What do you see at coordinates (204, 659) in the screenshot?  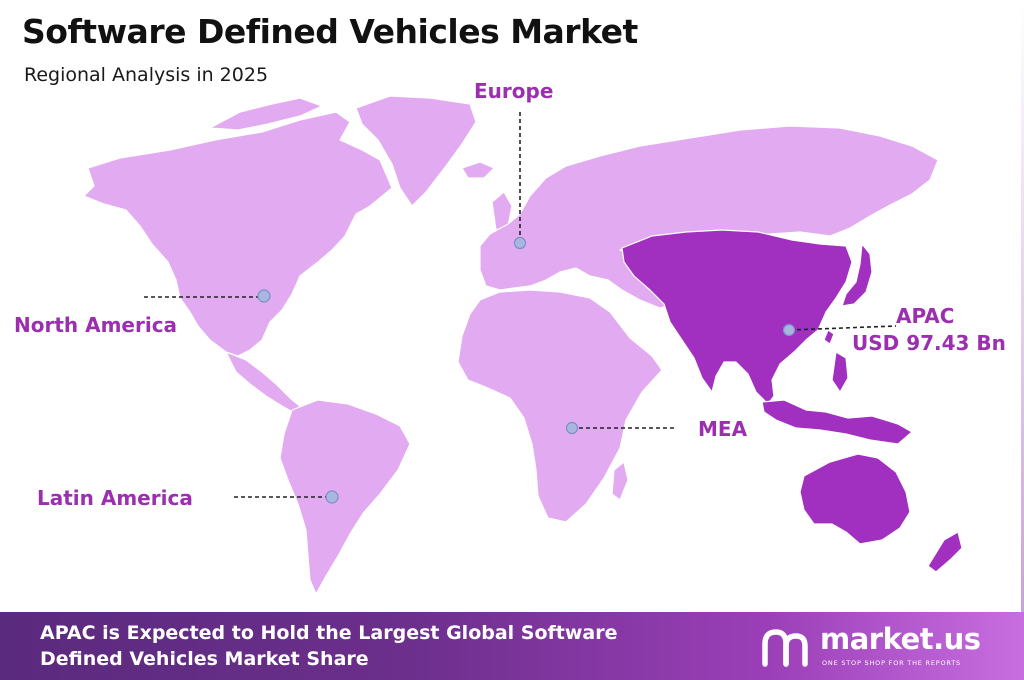 I see `footer-line-2: Defined Vehicles Market Share` at bounding box center [204, 659].